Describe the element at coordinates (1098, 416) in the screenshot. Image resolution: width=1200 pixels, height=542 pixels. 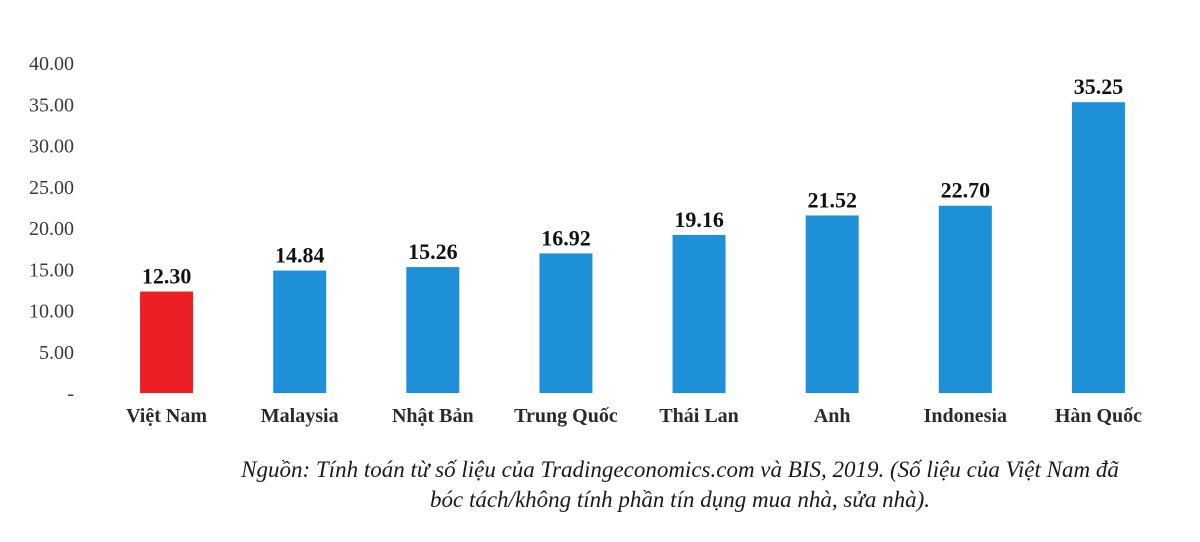
I see `x-tick-label: Hàn Quốc` at that location.